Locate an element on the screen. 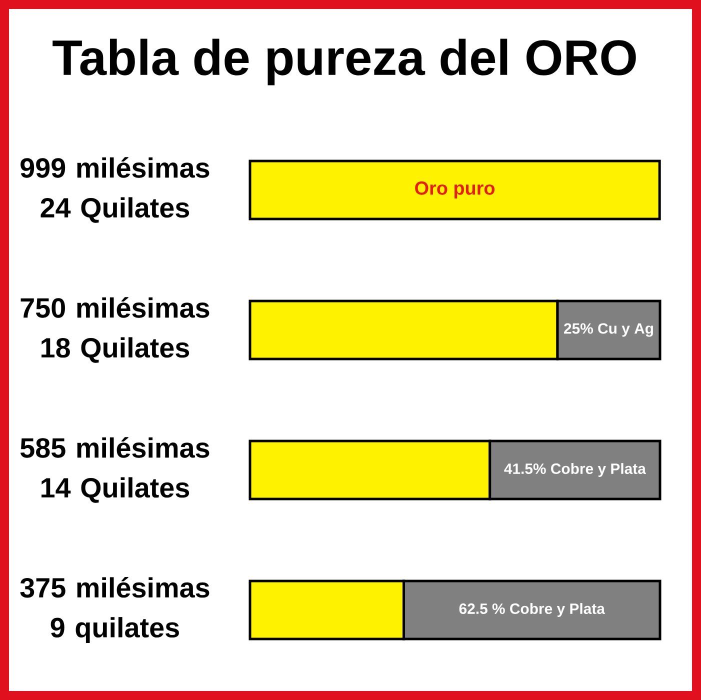 The height and width of the screenshot is (700, 701). y-tick-label: 375 milésimas 9 quilates is located at coordinates (115, 610).